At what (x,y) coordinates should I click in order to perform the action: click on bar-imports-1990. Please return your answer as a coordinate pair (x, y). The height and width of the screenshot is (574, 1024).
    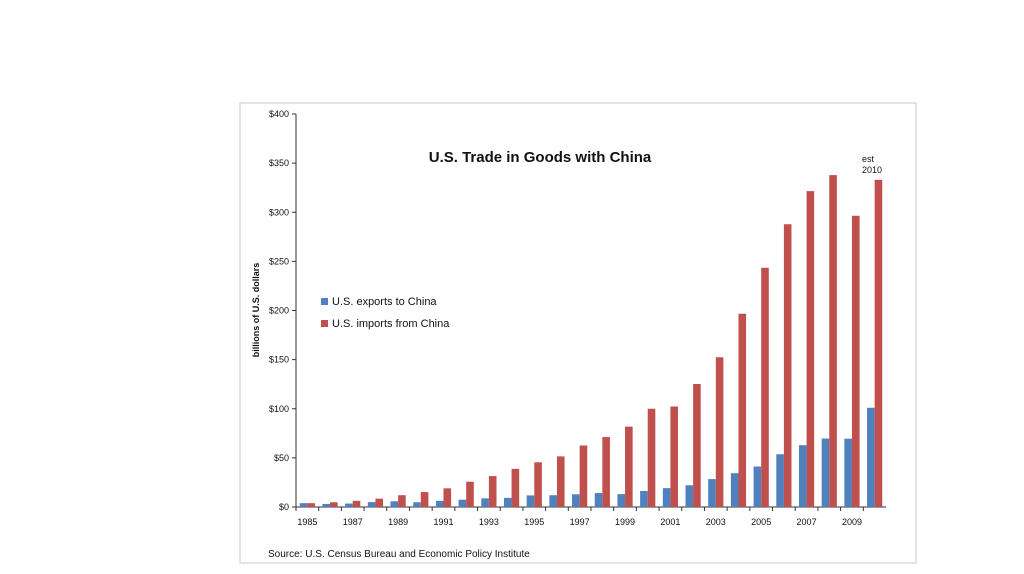
    Looking at the image, I should click on (424, 499).